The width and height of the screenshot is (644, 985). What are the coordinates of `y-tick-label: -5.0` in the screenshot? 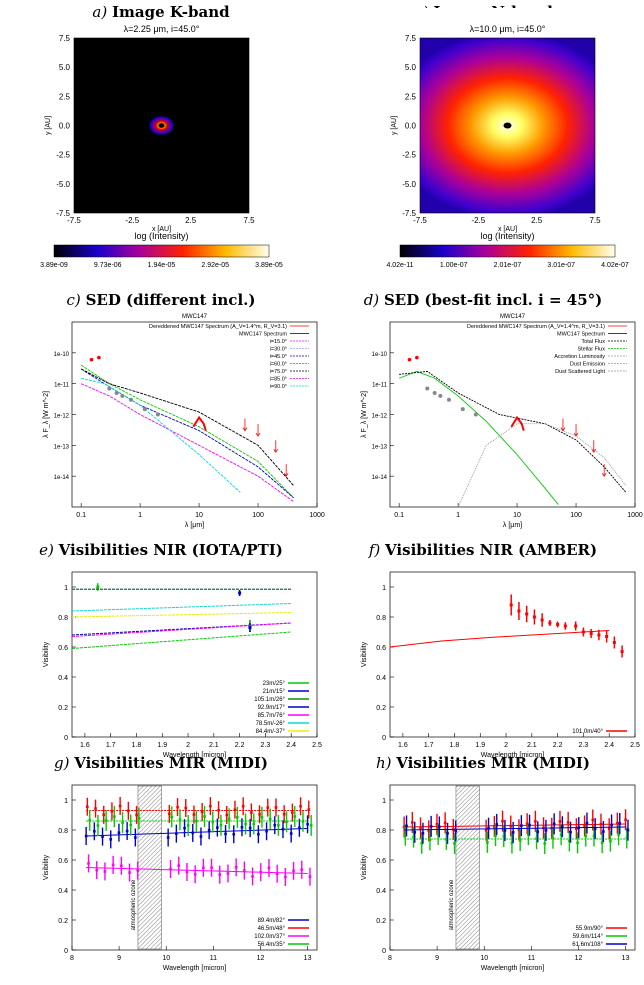 It's located at (63, 184).